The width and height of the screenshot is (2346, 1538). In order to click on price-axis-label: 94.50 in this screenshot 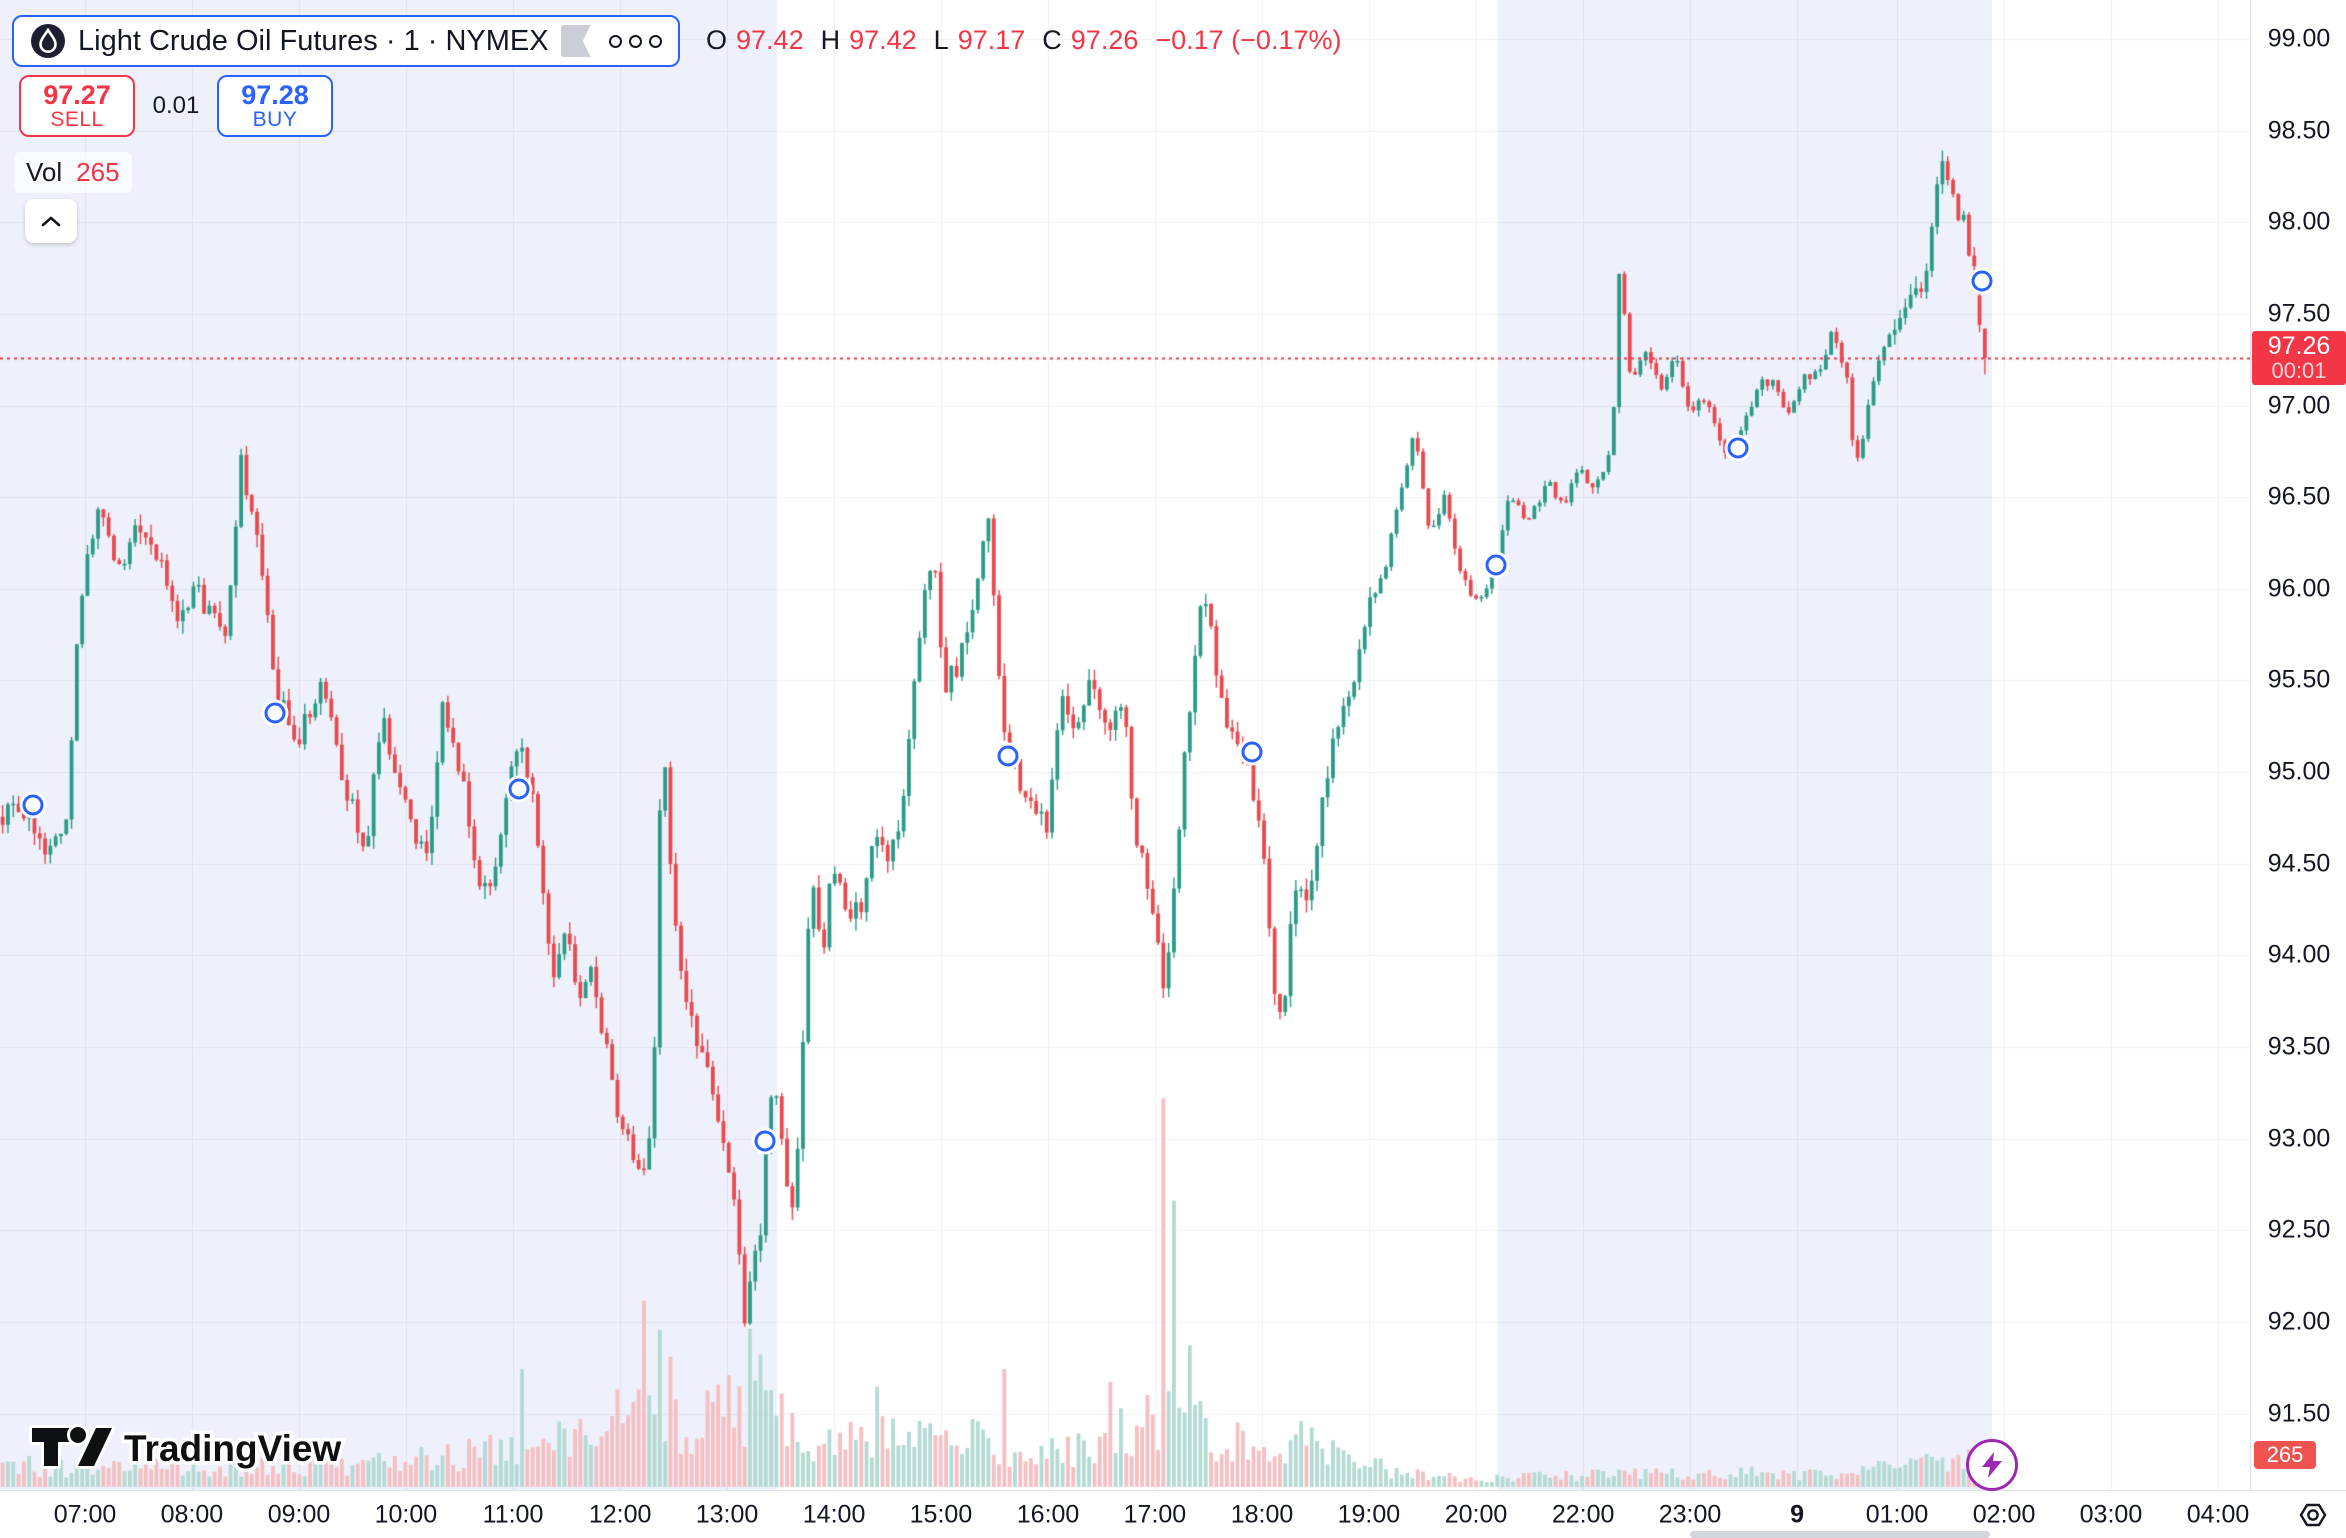, I will do `click(2299, 863)`.